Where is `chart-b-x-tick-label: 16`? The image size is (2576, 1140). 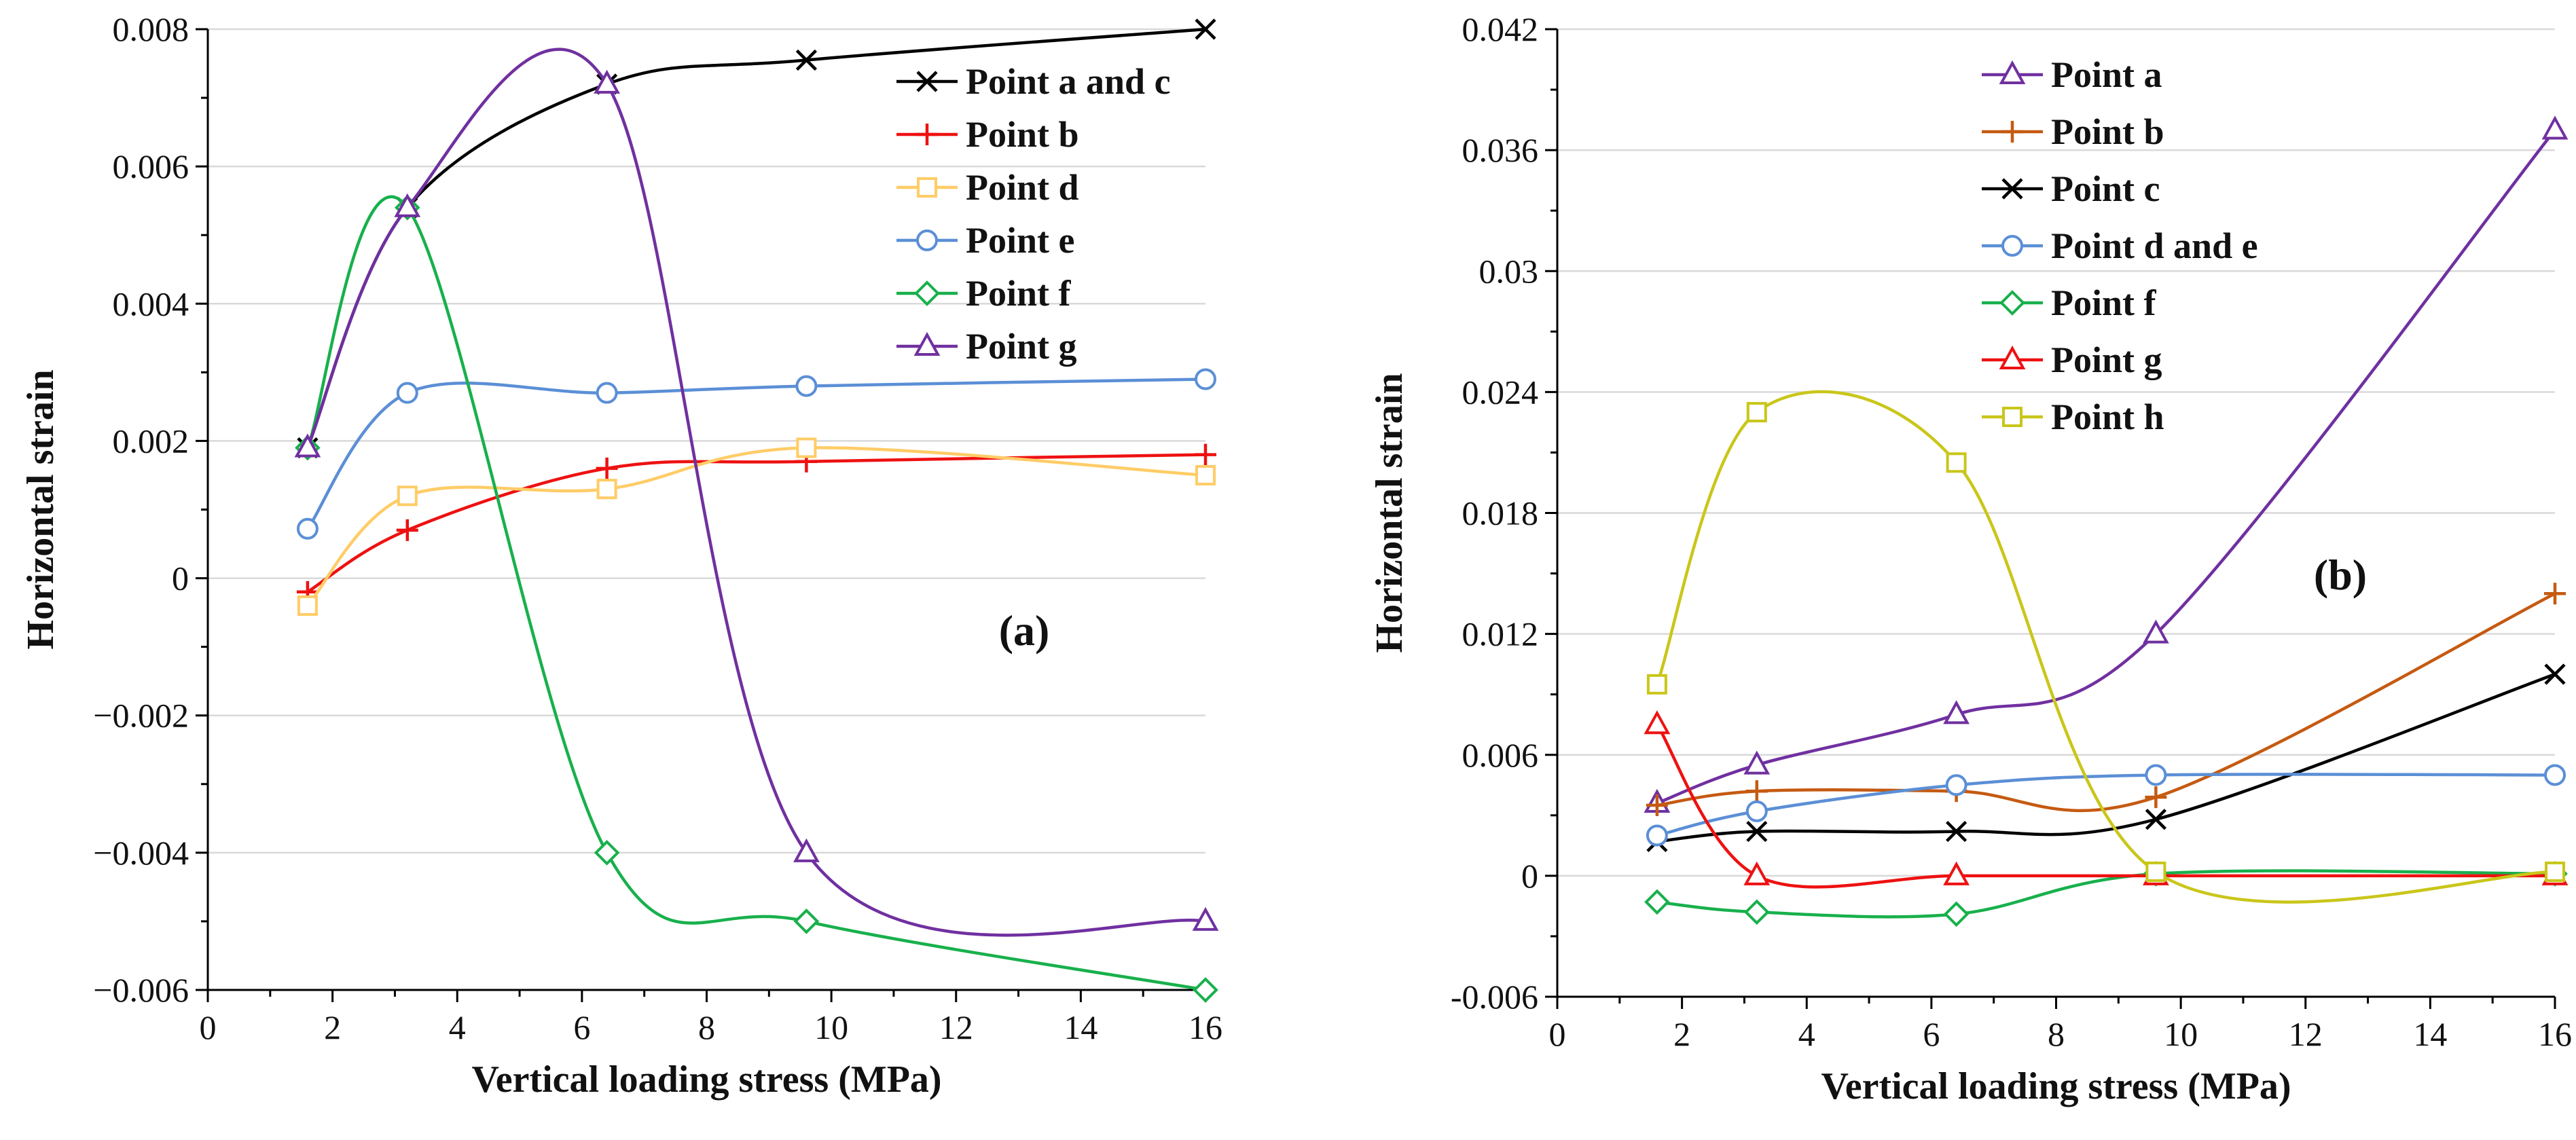 chart-b-x-tick-label: 16 is located at coordinates (2555, 1034).